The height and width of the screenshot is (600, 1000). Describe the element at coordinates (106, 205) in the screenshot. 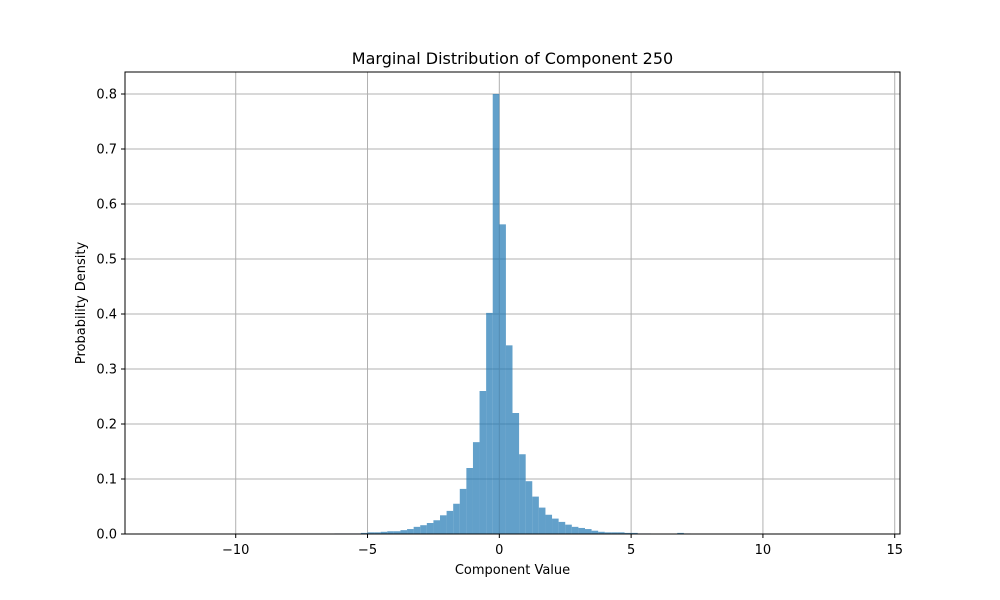

I see `y-tick-label: 0.6` at that location.